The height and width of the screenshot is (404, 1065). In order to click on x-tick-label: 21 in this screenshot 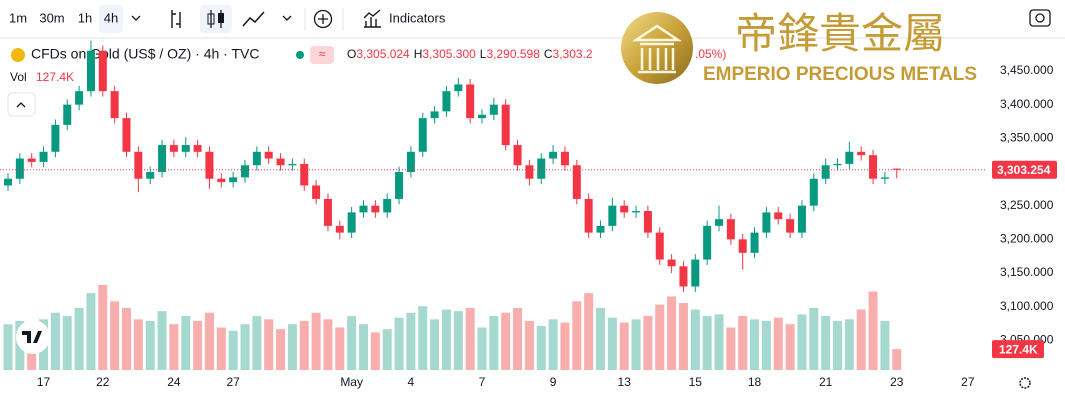, I will do `click(826, 382)`.